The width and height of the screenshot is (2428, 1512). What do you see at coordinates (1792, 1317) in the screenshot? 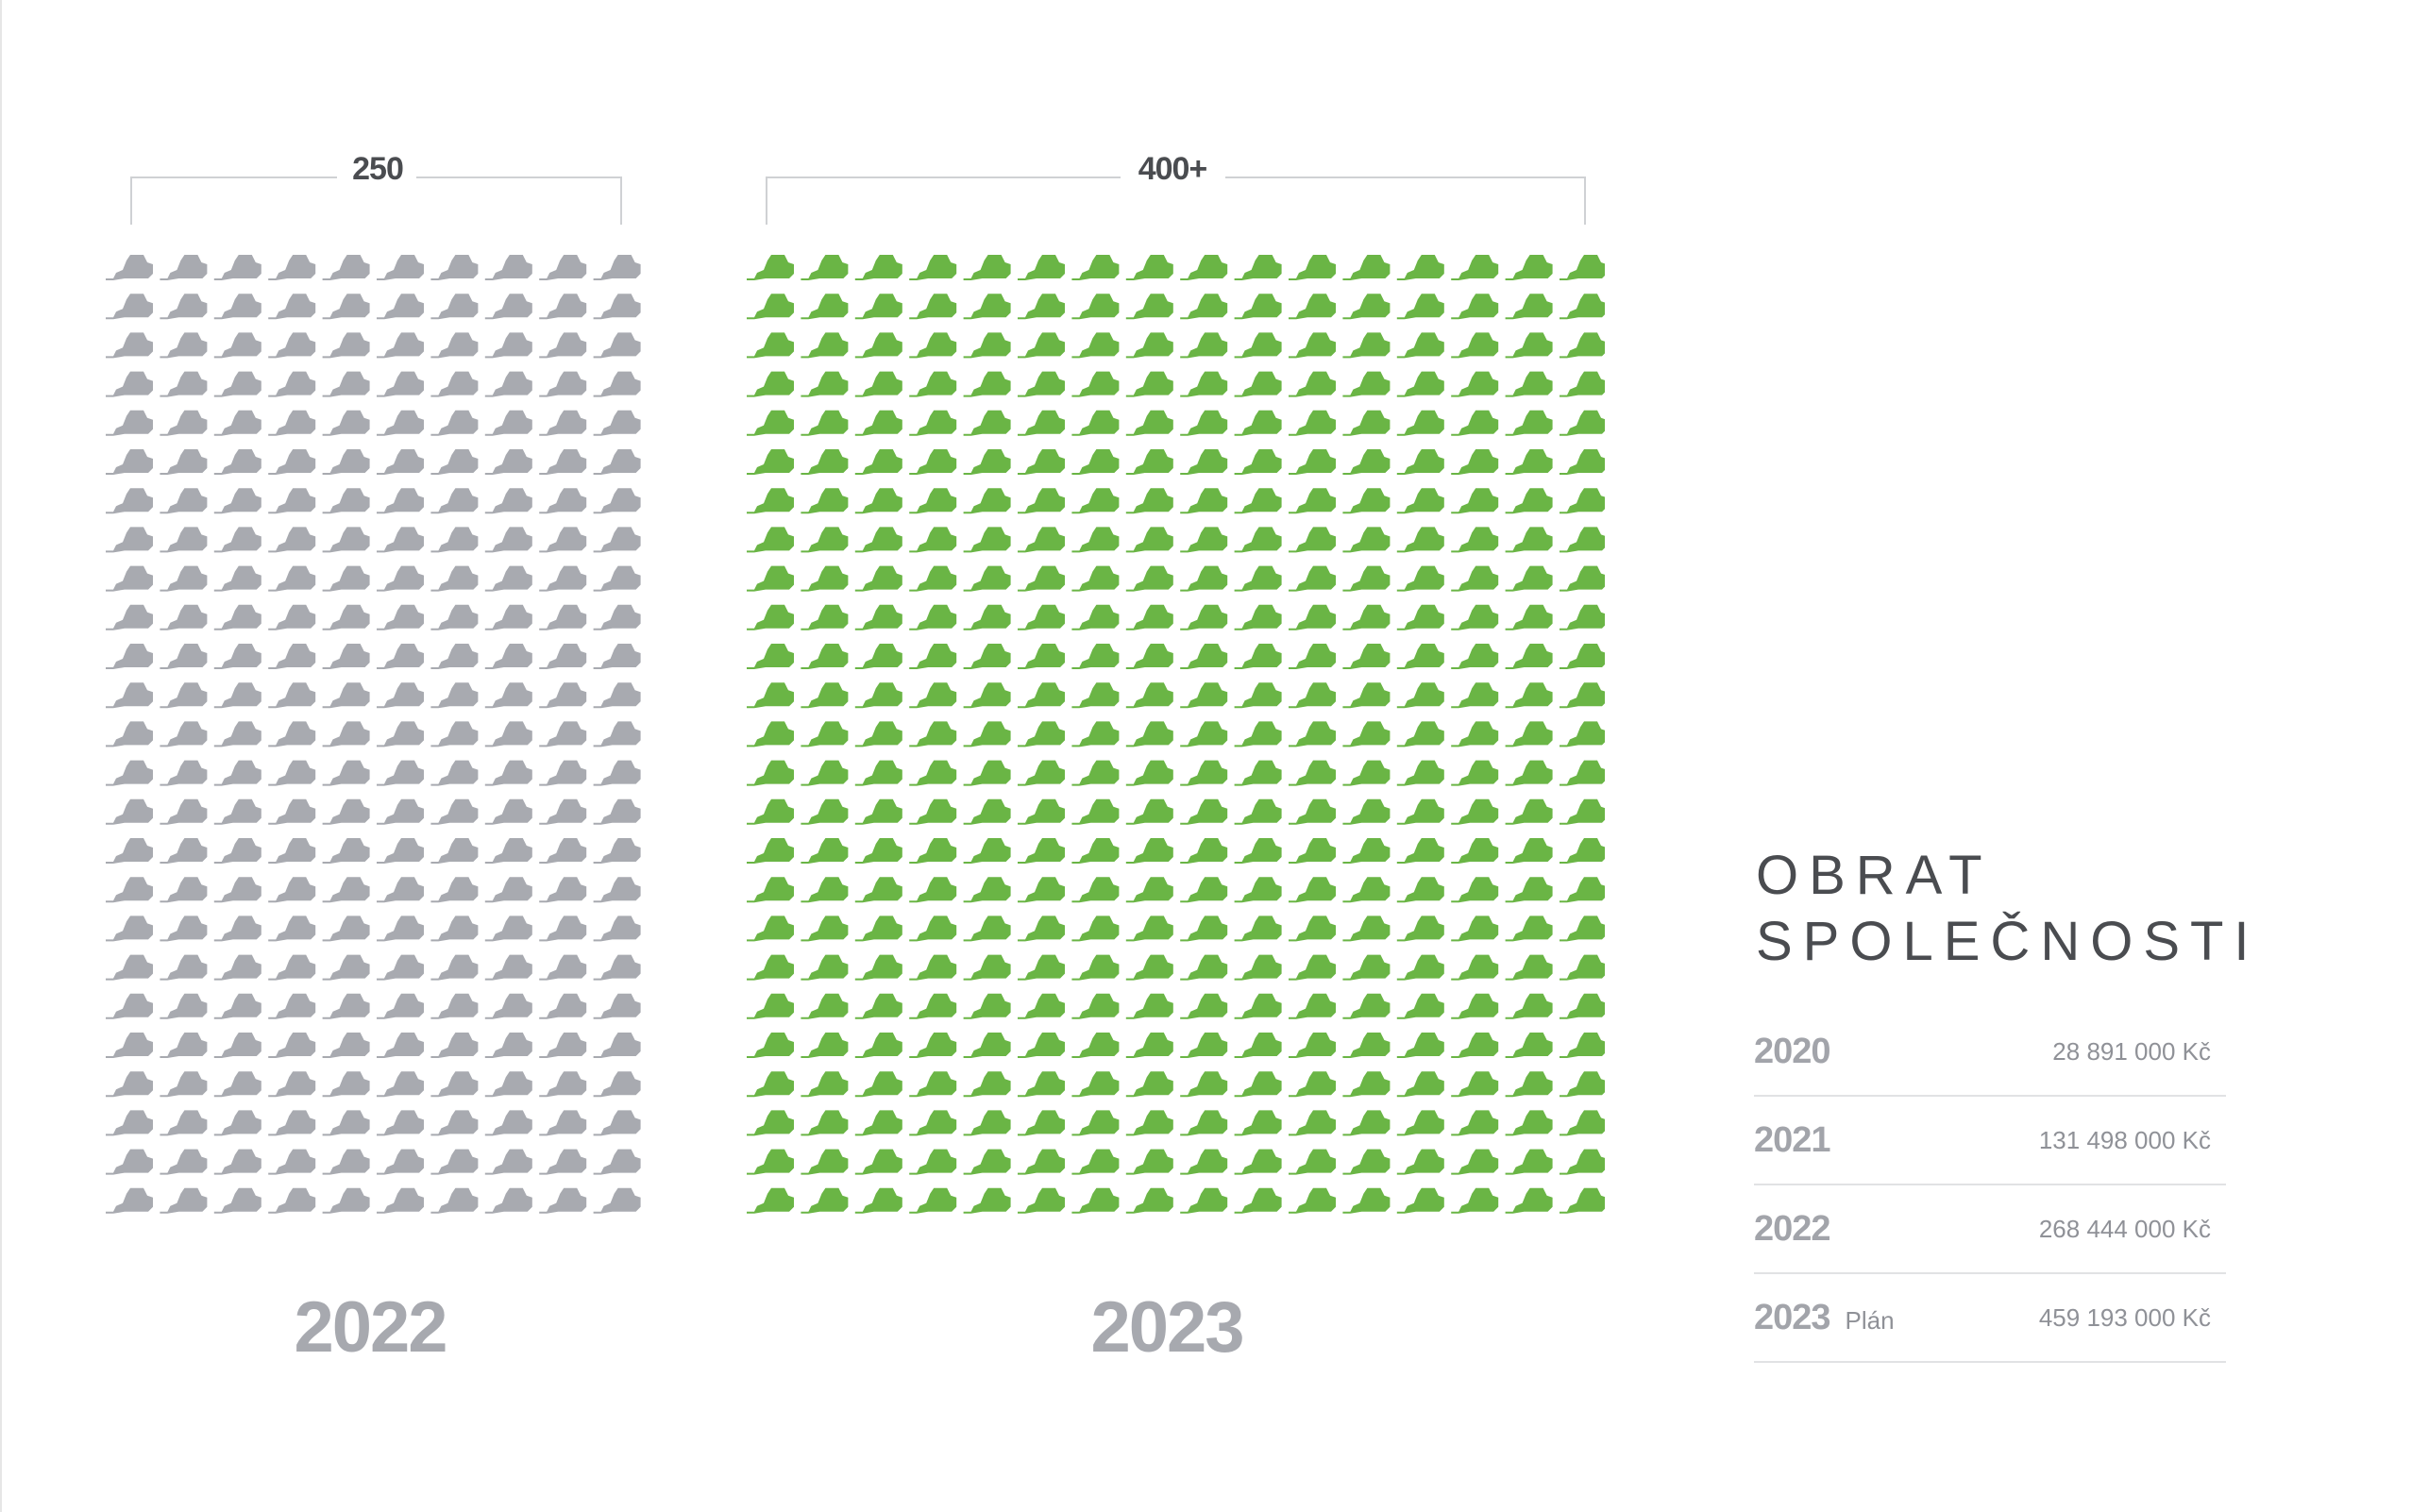
I see `turnover-year: 2023` at bounding box center [1792, 1317].